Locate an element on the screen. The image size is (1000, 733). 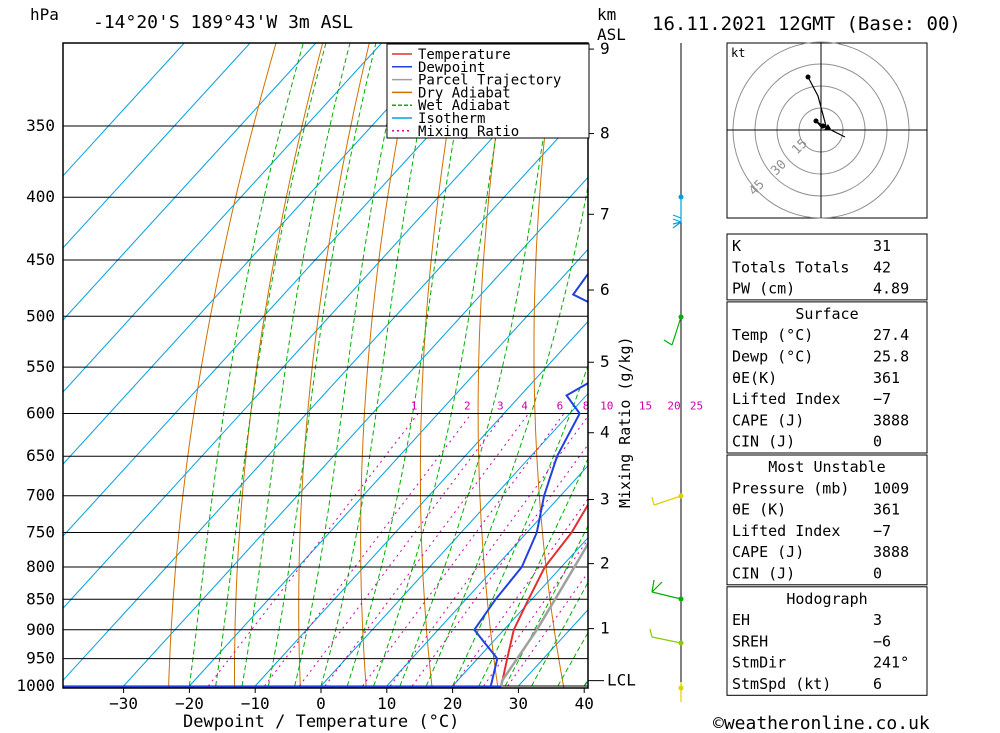
pressure-tick-label: 500 is located at coordinates (40, 315).